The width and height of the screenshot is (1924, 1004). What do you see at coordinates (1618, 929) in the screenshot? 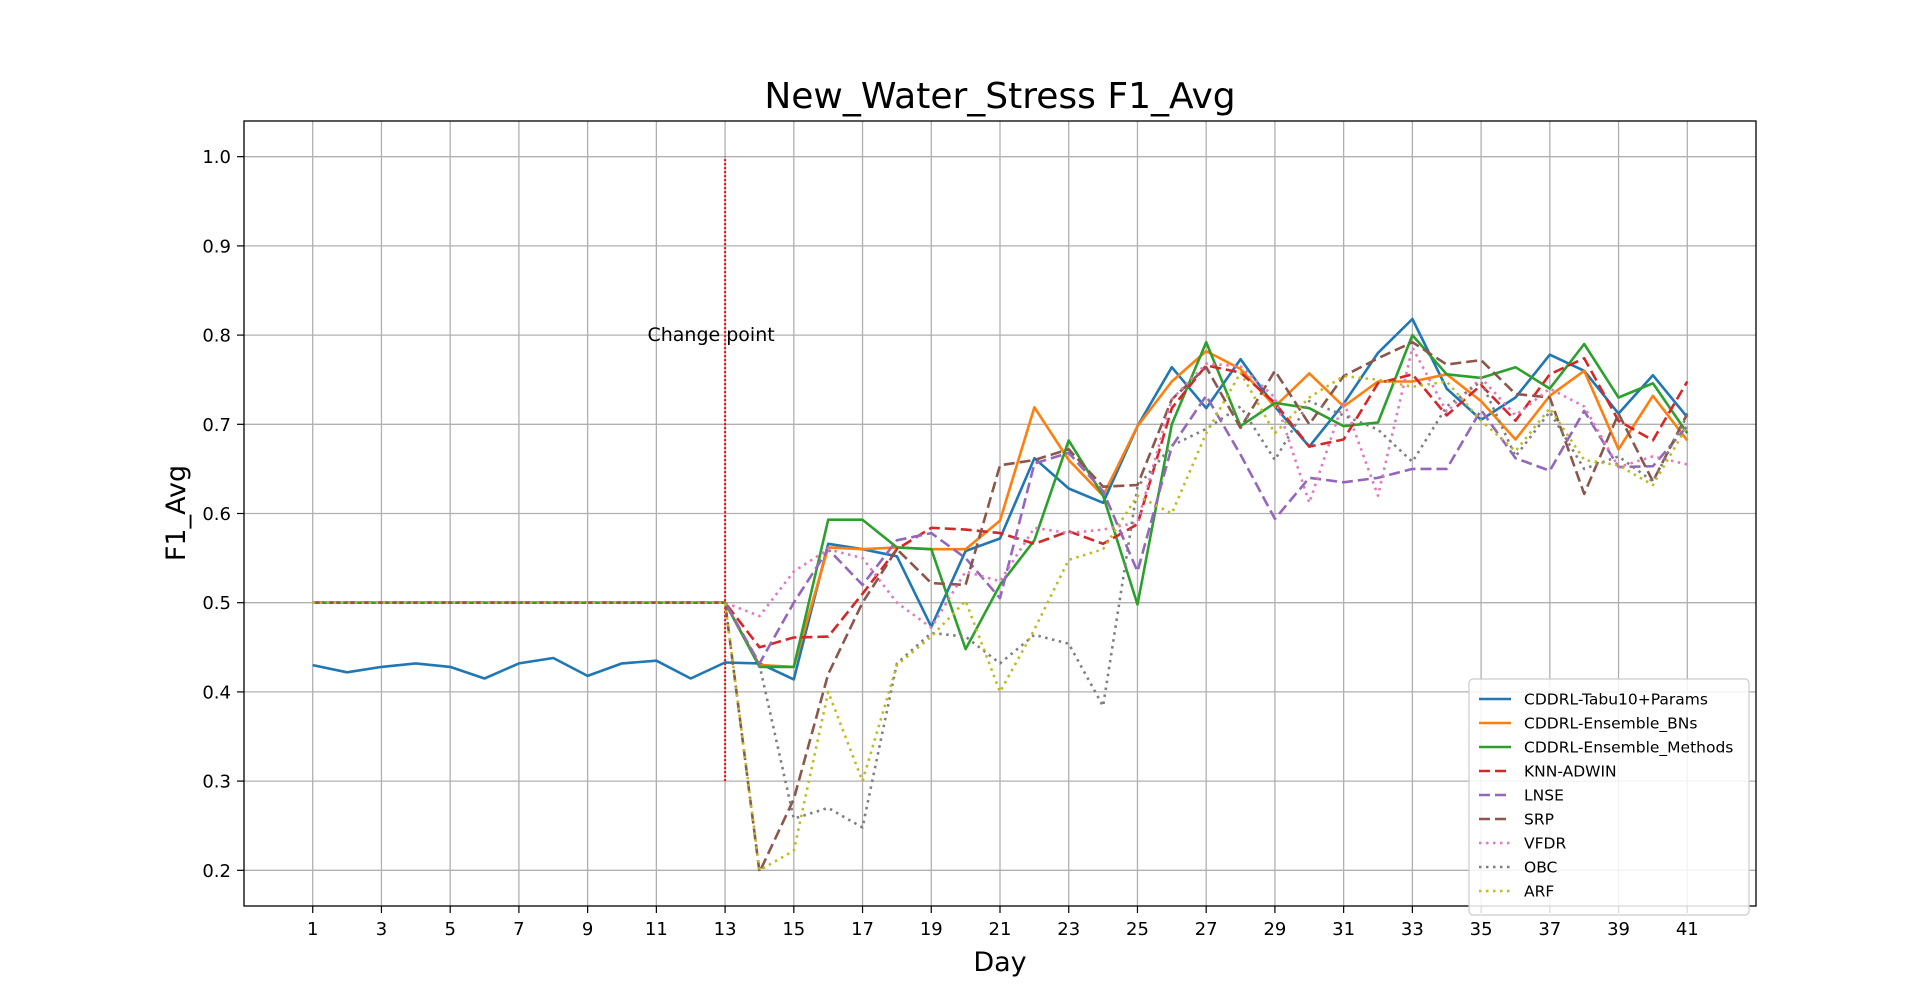
I see `x-tick-label: 39` at bounding box center [1618, 929].